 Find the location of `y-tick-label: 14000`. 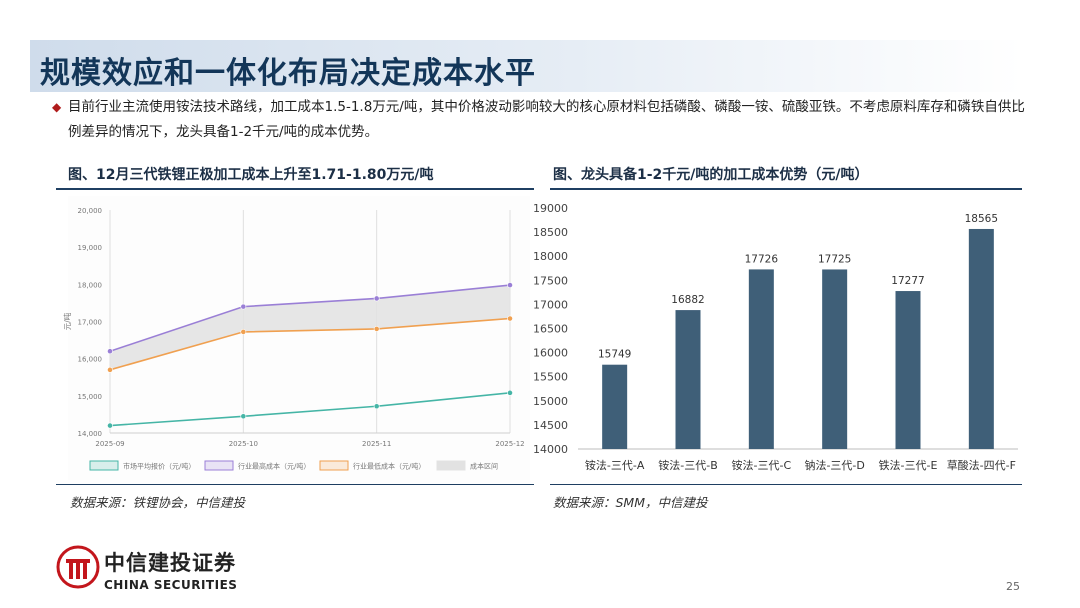

y-tick-label: 14000 is located at coordinates (550, 449).